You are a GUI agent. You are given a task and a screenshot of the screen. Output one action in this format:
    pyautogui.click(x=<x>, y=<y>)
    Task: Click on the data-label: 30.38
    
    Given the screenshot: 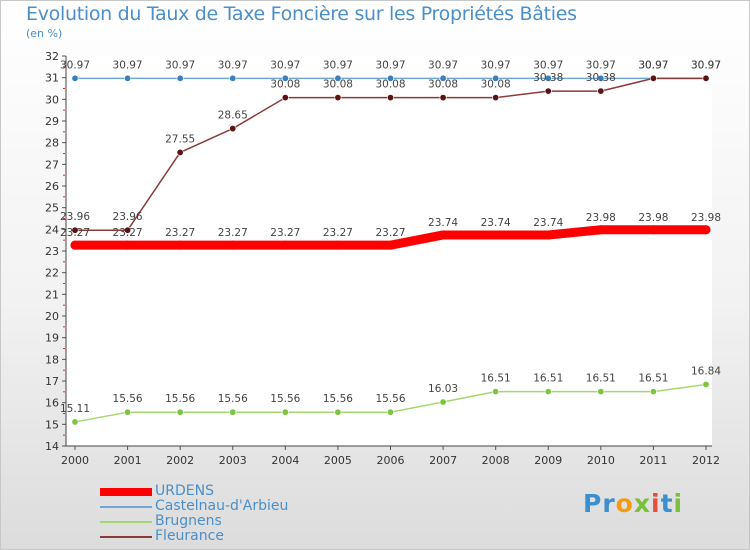 What is the action you would take?
    pyautogui.click(x=601, y=78)
    